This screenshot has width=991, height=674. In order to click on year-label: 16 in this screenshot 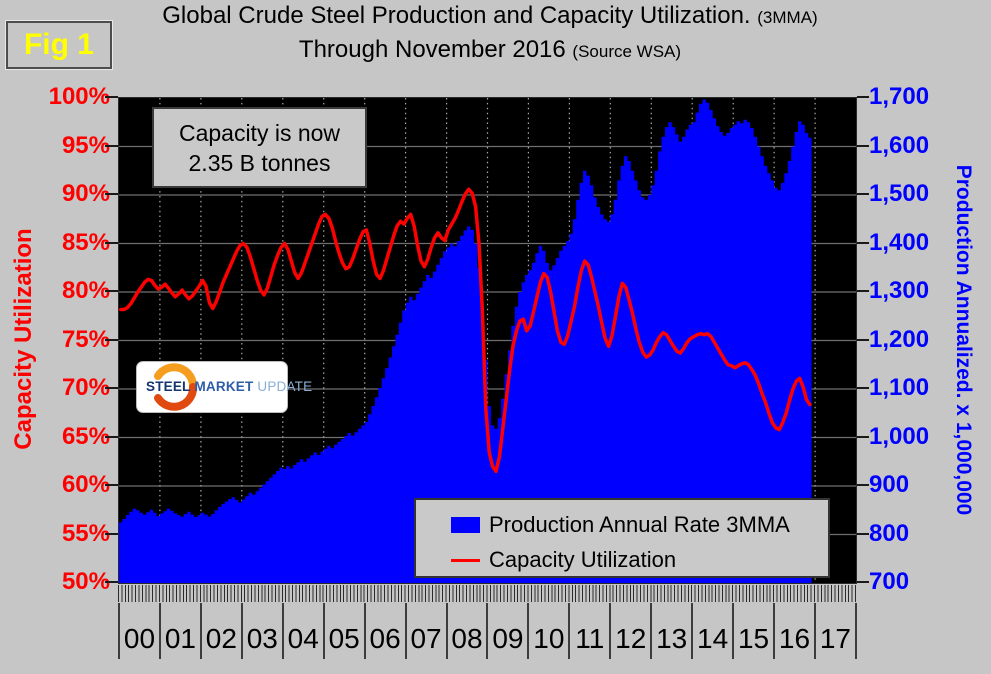, I will do `click(794, 638)`.